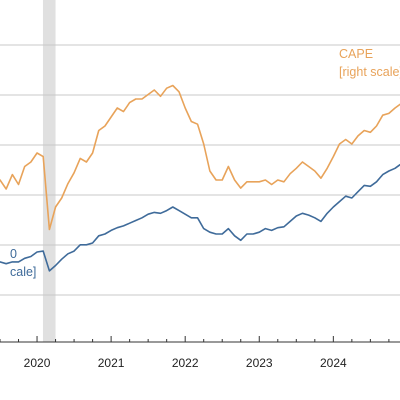 Image resolution: width=400 pixels, height=400 pixels. I want to click on x-tick-label-2022: 2022, so click(185, 363).